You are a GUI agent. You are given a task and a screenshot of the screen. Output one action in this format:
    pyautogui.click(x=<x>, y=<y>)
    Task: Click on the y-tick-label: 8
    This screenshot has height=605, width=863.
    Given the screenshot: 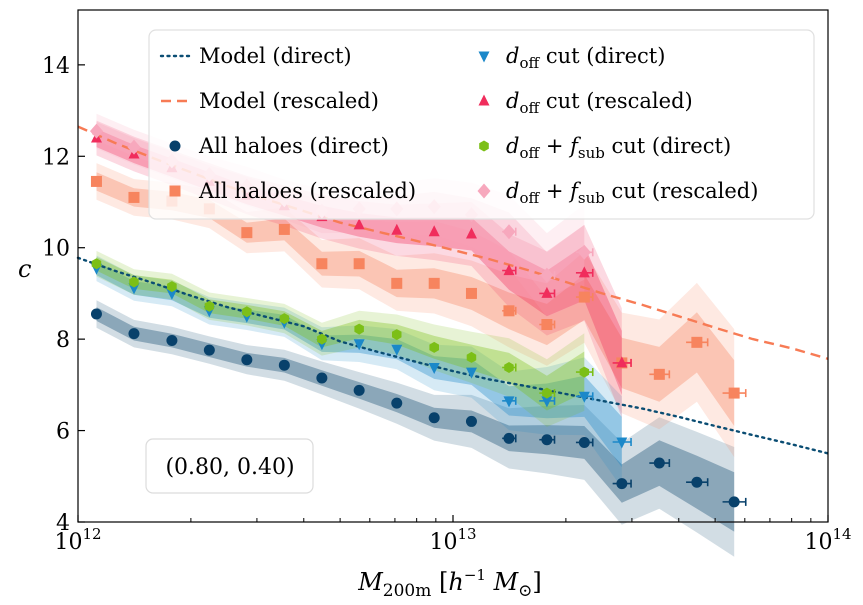 What is the action you would take?
    pyautogui.click(x=63, y=340)
    